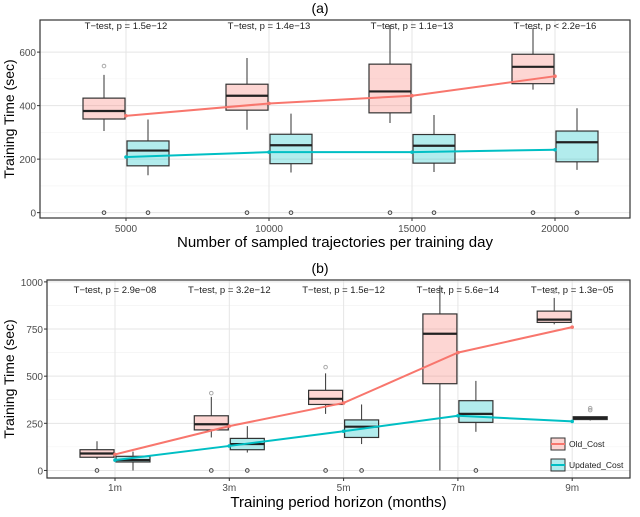 Image resolution: width=640 pixels, height=517 pixels. I want to click on y-tick-label: 250, so click(34, 424).